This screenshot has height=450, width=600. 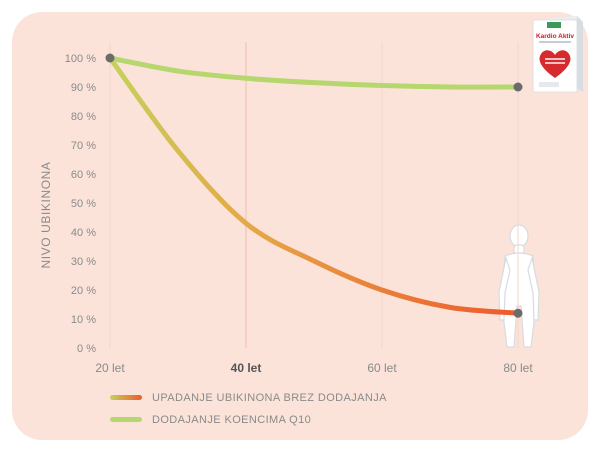 I want to click on x-tick-label: 80 let, so click(x=518, y=368).